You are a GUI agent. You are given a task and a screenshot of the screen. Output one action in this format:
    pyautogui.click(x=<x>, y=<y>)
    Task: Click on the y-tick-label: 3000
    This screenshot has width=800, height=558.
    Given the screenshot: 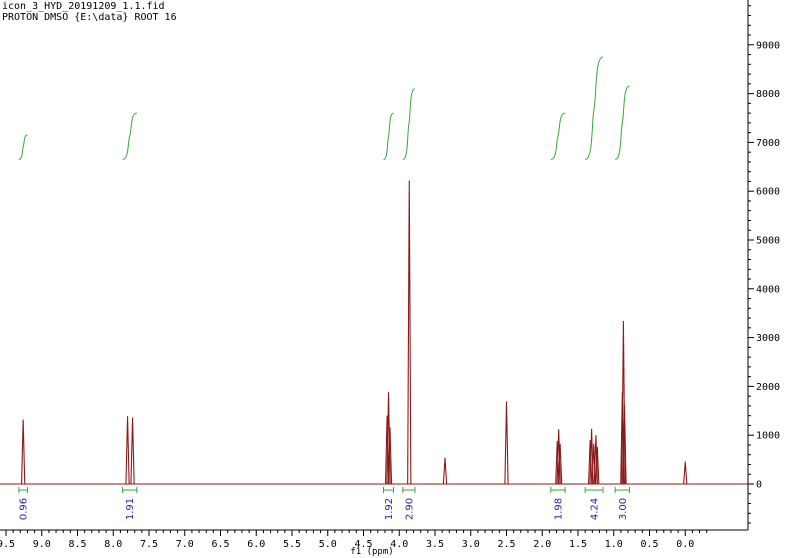 What is the action you would take?
    pyautogui.click(x=768, y=338)
    